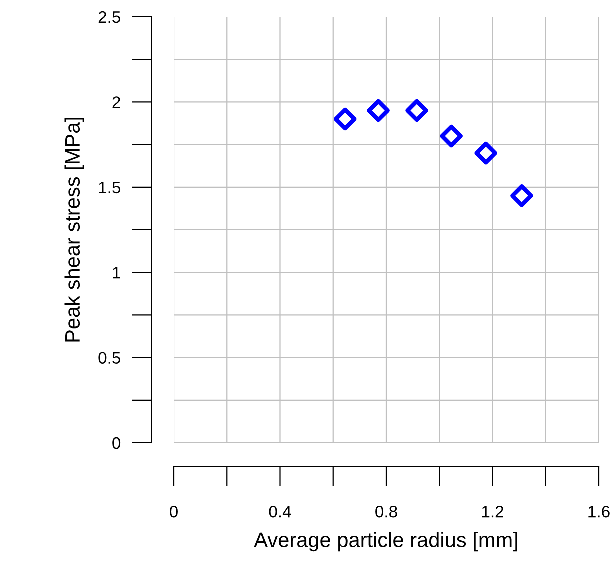  Describe the element at coordinates (116, 102) in the screenshot. I see `y-tick-label: 2` at that location.